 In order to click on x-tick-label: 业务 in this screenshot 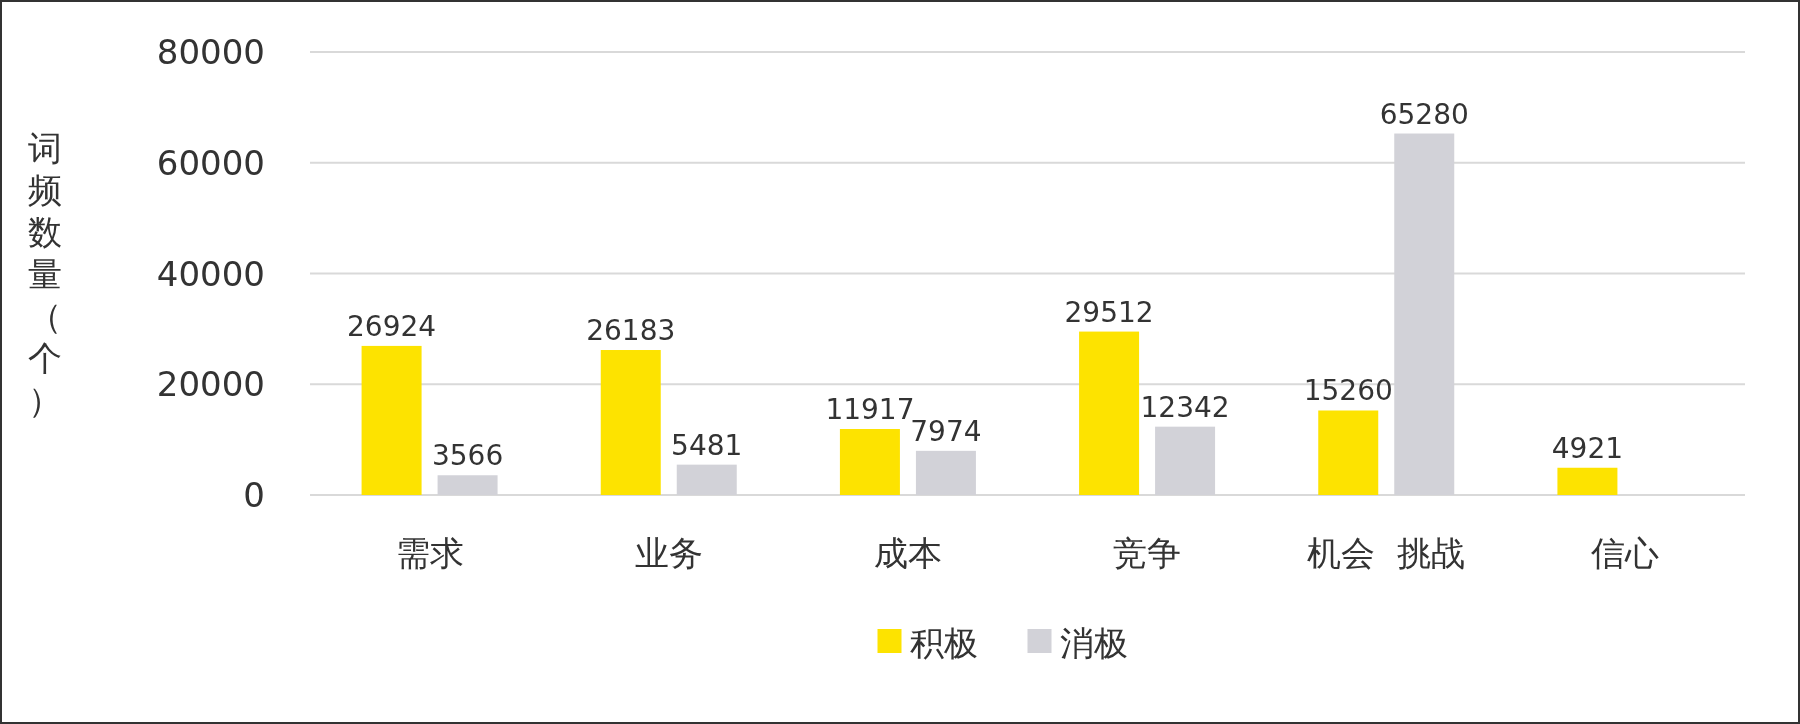, I will do `click(668, 553)`.